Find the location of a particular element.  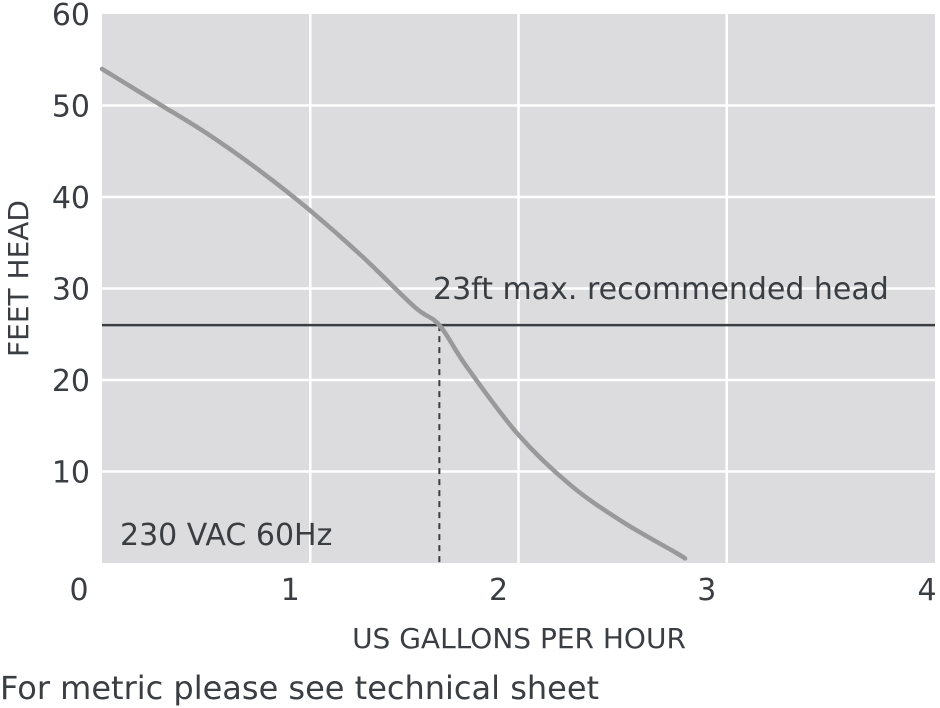

max-head-label: 23ft max. recommended head is located at coordinates (661, 289).